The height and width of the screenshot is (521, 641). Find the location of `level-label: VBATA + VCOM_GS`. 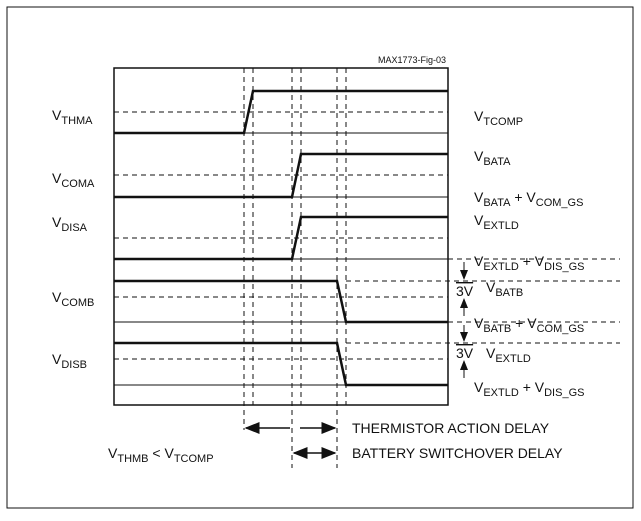

level-label: VBATA + VCOM_GS is located at coordinates (528, 199).